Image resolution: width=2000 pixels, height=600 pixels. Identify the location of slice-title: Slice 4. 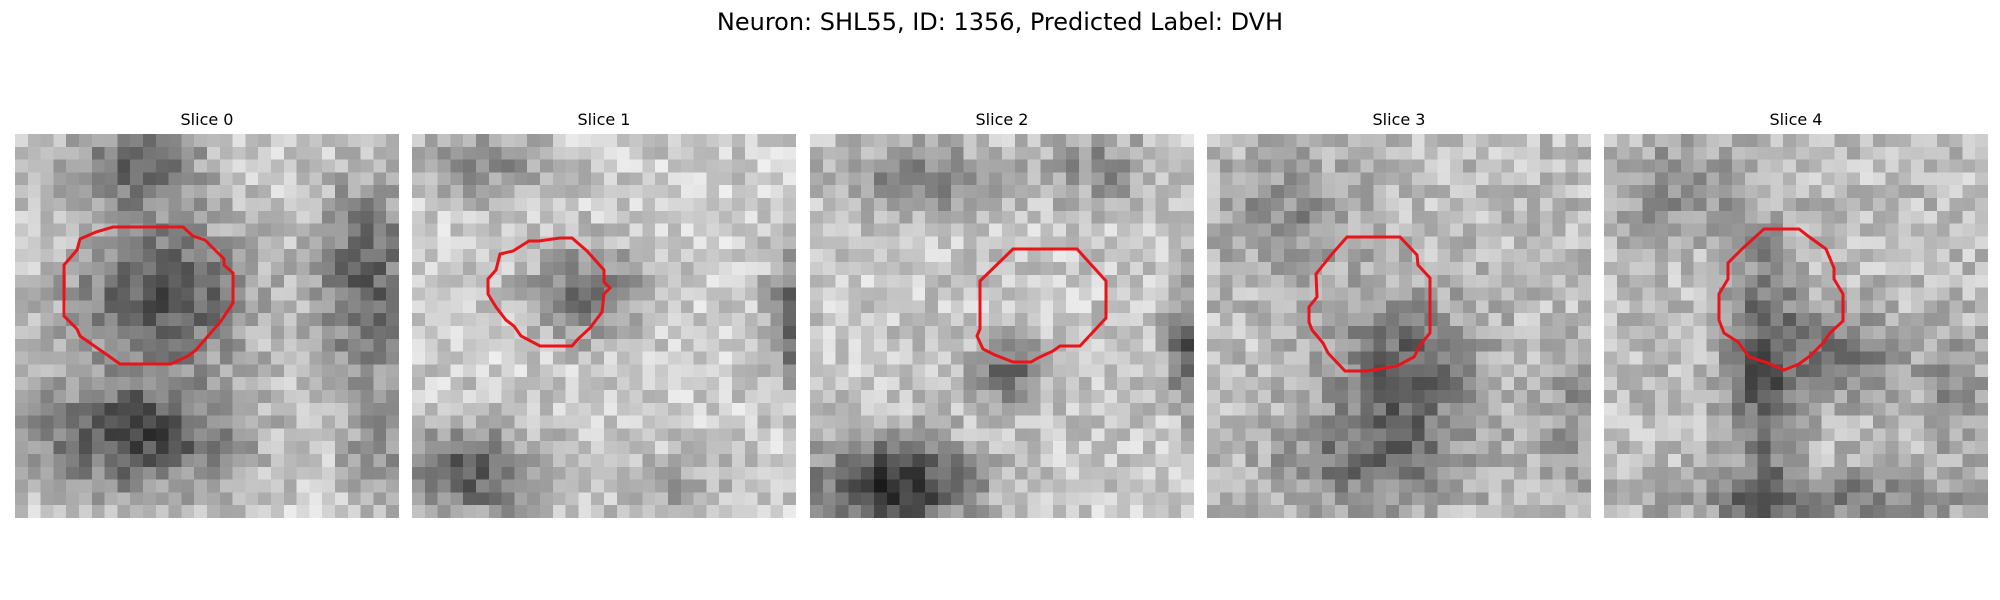
(1796, 119).